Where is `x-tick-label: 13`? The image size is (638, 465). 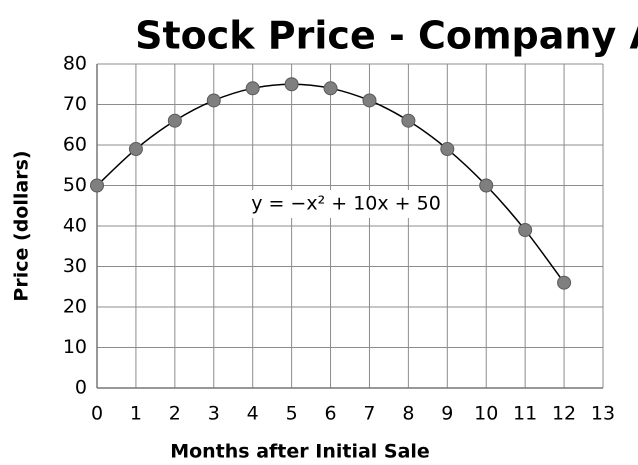
x-tick-label: 13 is located at coordinates (603, 414).